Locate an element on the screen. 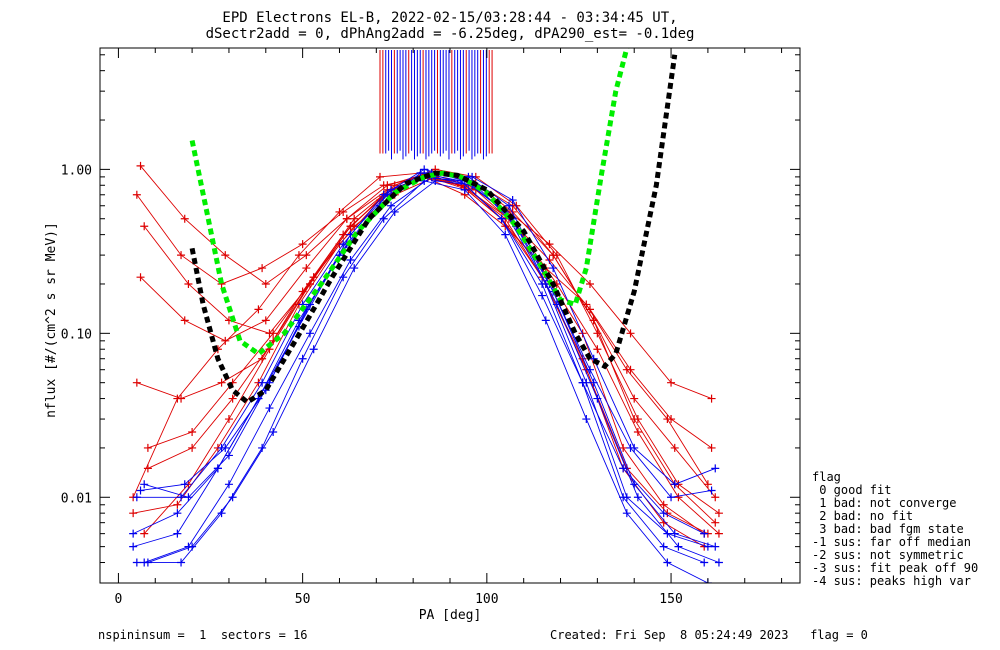  legend-item: -4 sus: peaks high var is located at coordinates (891, 581).